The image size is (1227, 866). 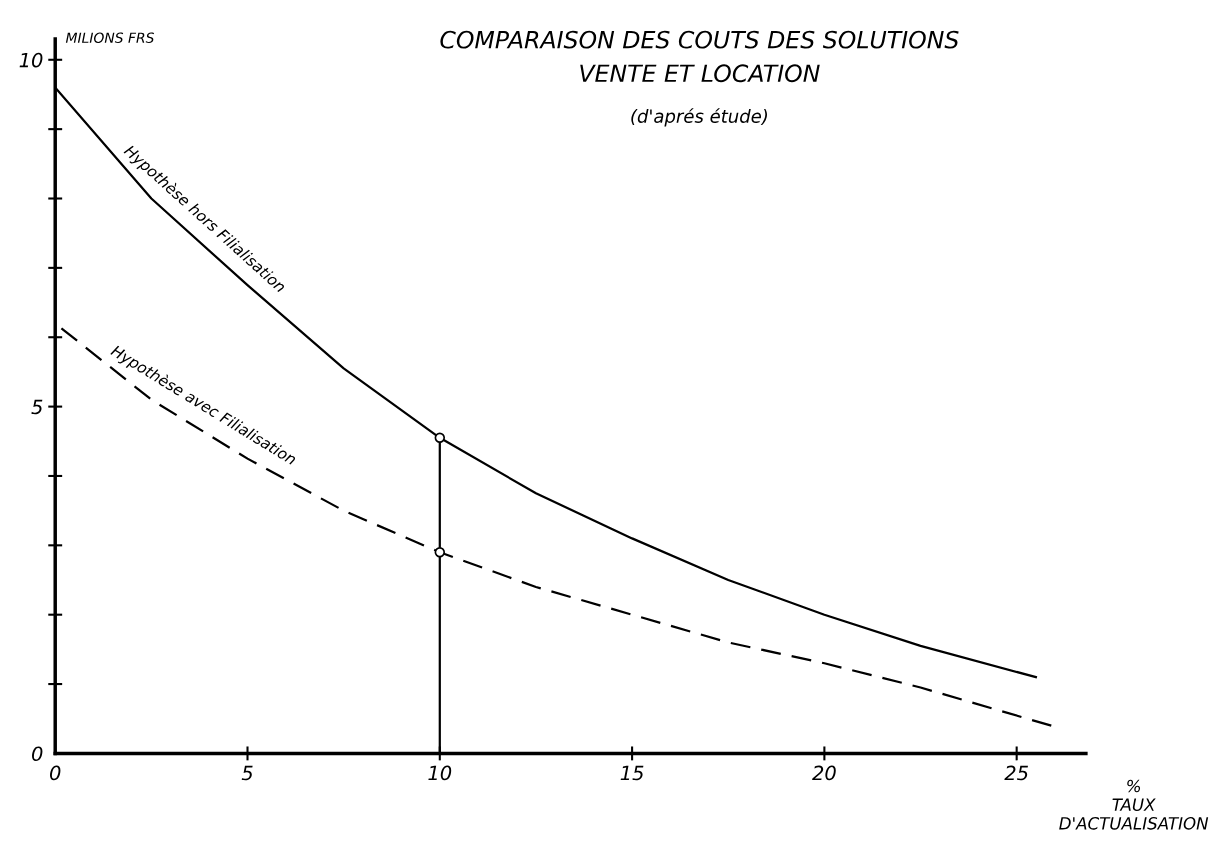 I want to click on x-tick-label: 10, so click(x=440, y=773).